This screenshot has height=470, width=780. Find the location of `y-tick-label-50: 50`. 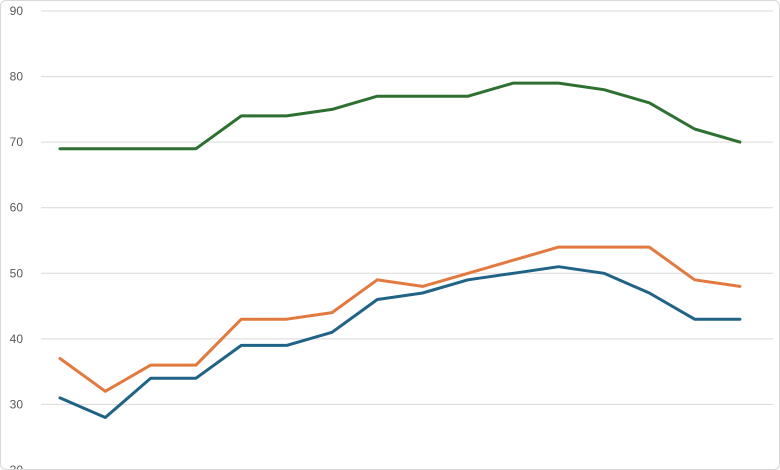

y-tick-label-50: 50 is located at coordinates (17, 273).